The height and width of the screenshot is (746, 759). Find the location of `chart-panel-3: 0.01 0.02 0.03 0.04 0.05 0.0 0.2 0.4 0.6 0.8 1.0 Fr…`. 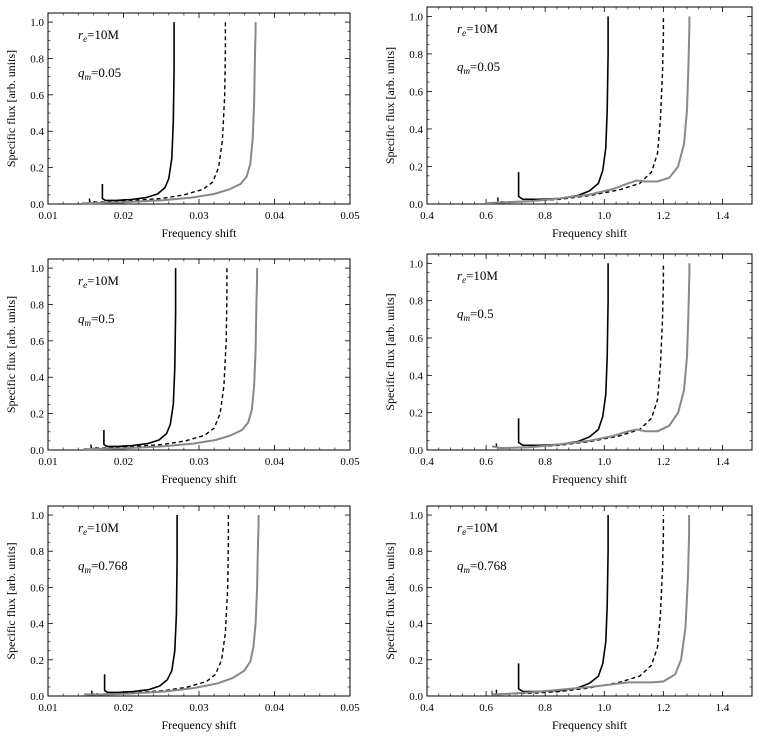

chart-panel-3: 0.01 0.02 0.03 0.04 0.05 0.0 0.2 0.4 0.6 0.8 1.0 Fr… is located at coordinates (182, 372).